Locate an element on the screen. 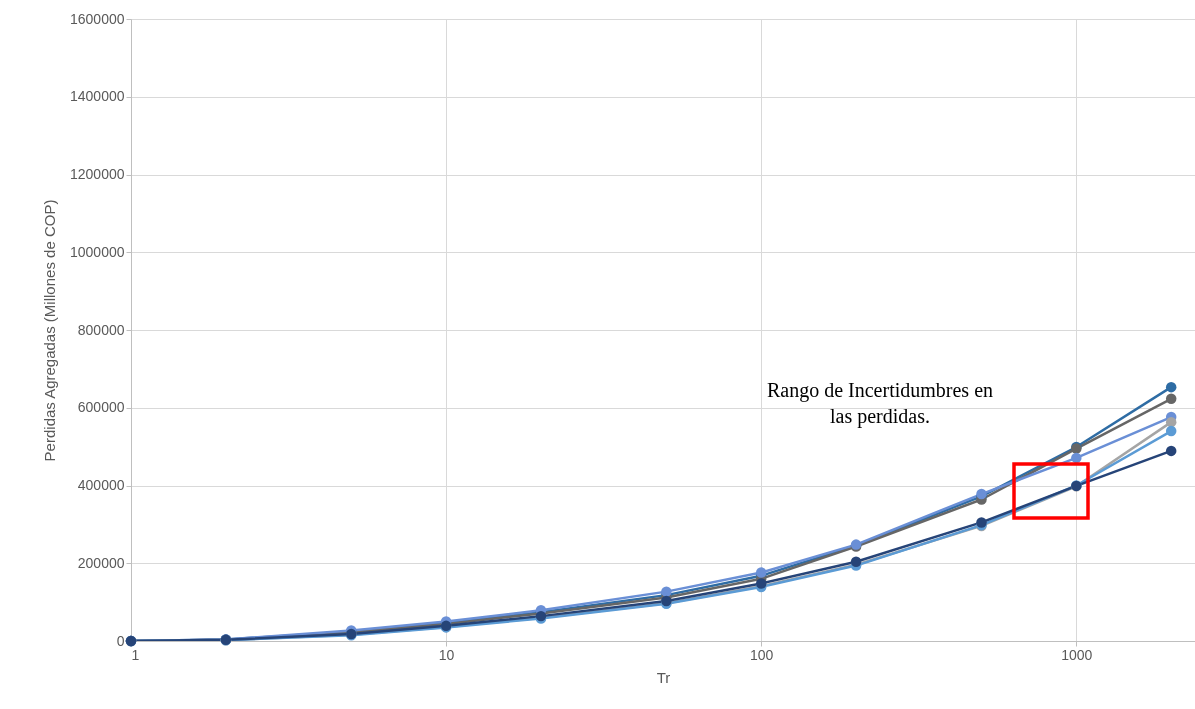  y-tick-label: 1400000 is located at coordinates (97, 96).